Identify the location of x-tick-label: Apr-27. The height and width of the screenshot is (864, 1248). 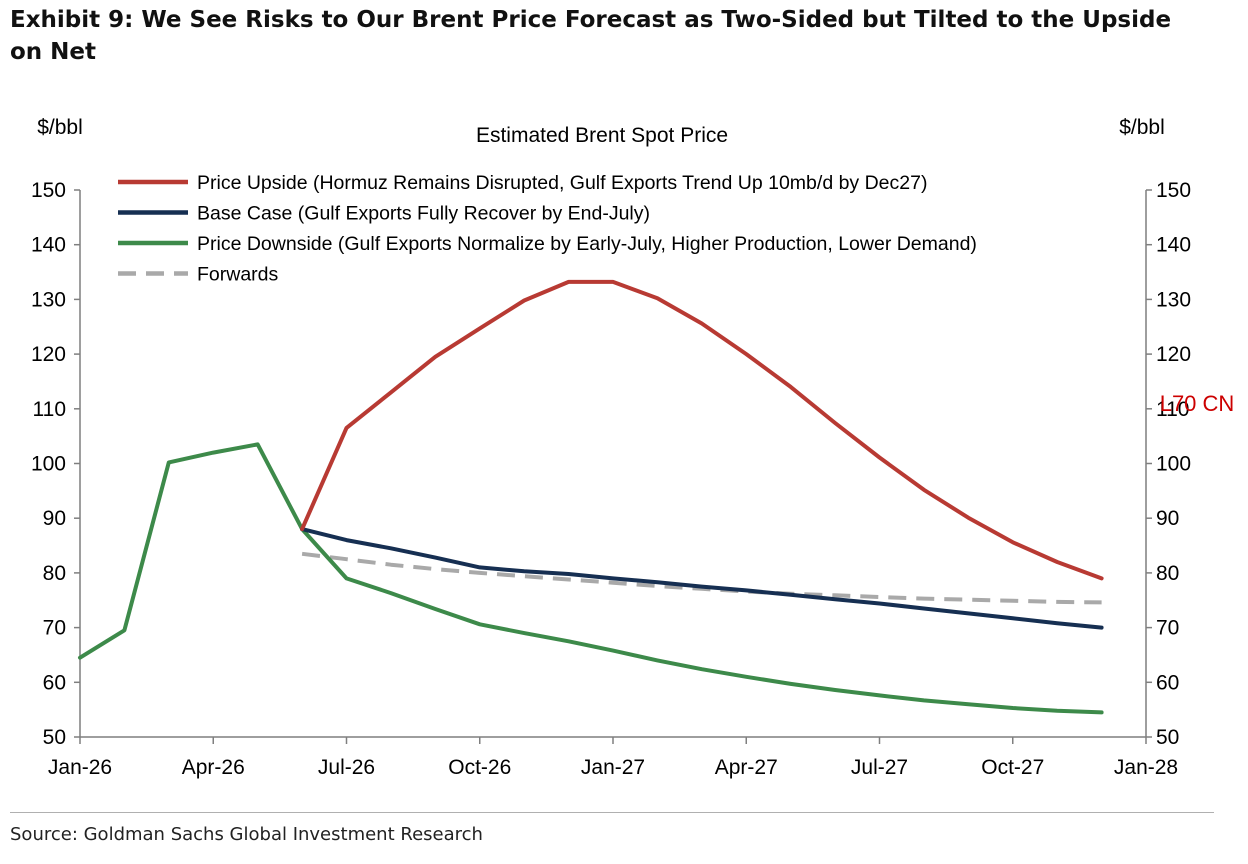
(746, 767).